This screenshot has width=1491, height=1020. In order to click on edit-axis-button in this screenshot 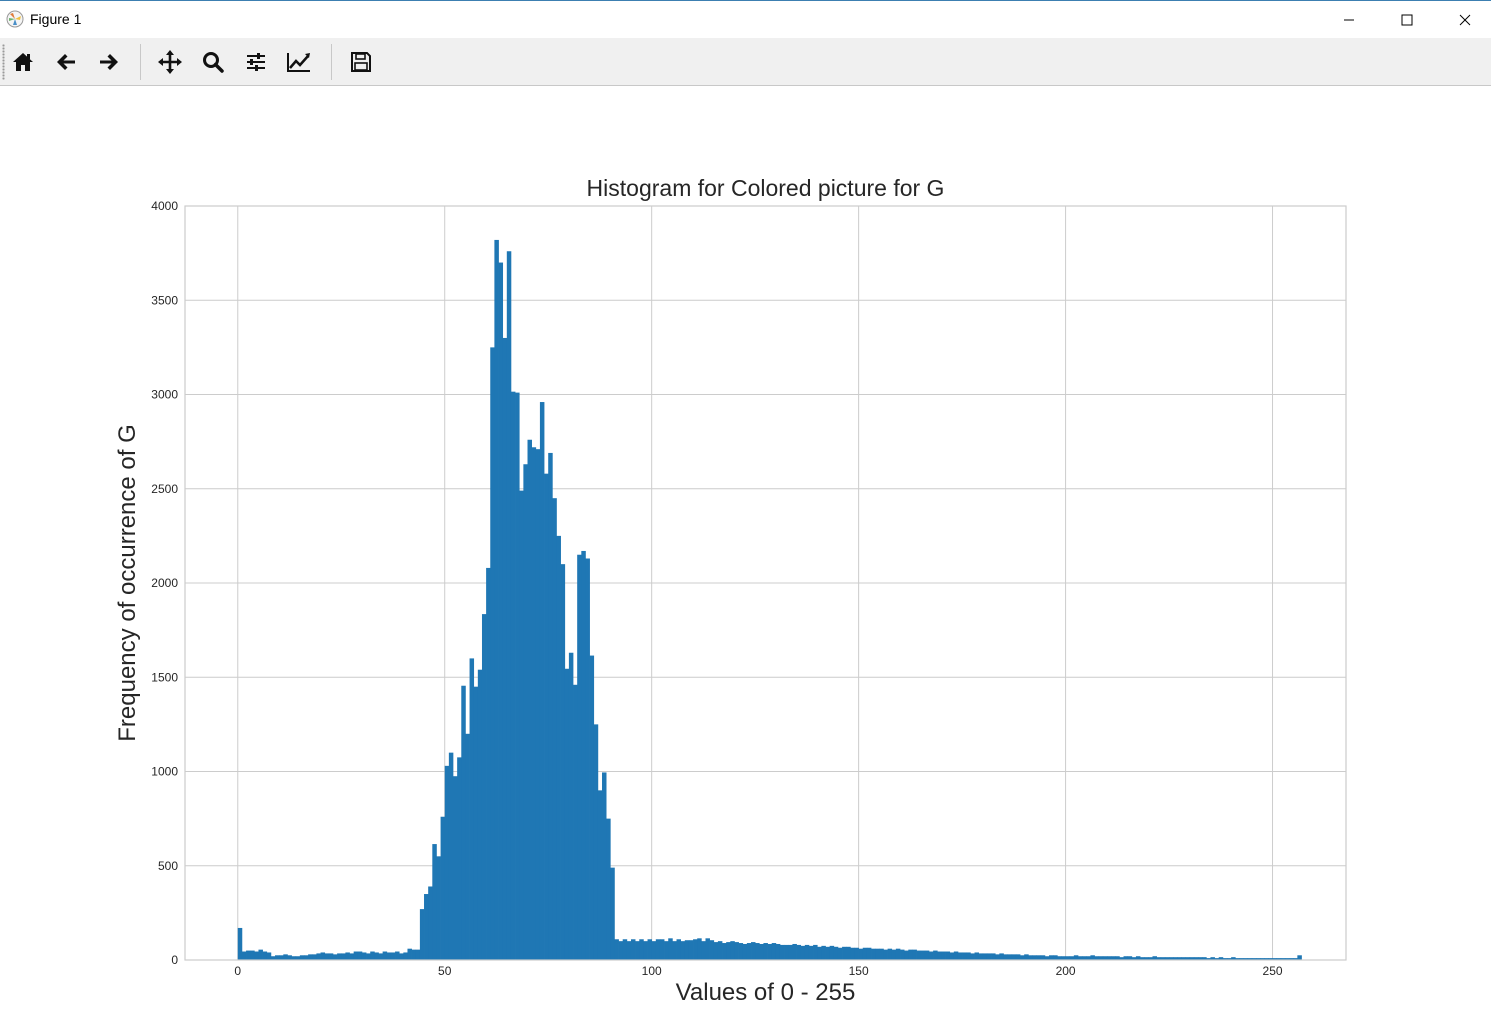, I will do `click(299, 62)`.